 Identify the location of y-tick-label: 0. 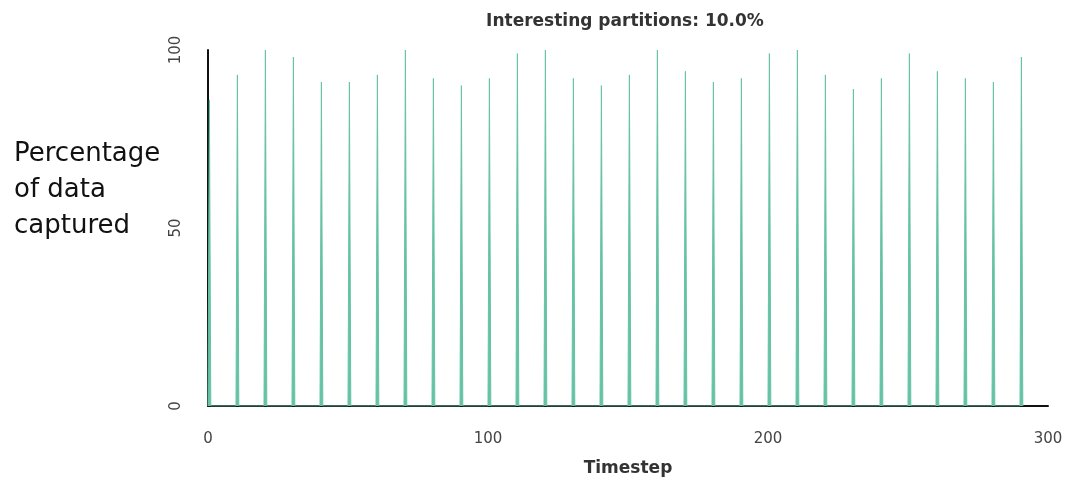
(174, 406).